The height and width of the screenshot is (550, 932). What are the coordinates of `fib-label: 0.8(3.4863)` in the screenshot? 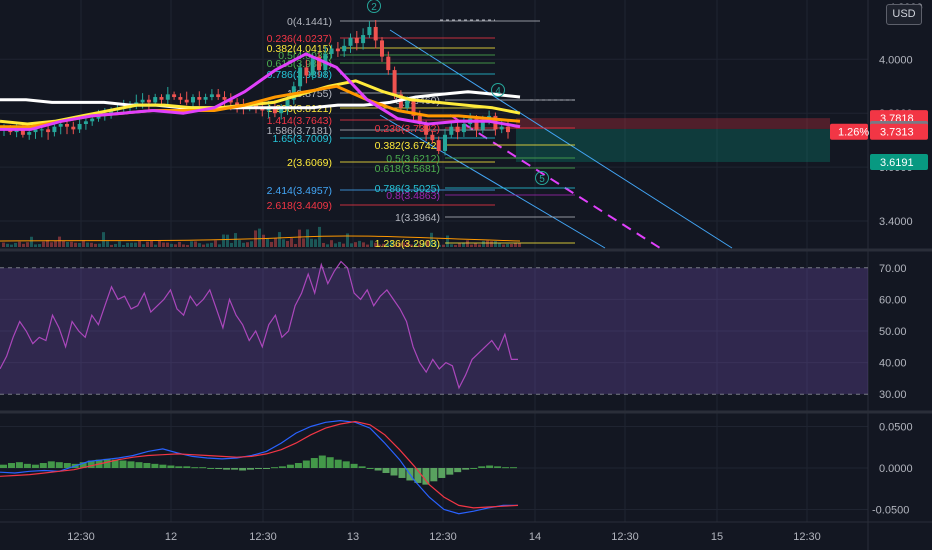 It's located at (413, 196).